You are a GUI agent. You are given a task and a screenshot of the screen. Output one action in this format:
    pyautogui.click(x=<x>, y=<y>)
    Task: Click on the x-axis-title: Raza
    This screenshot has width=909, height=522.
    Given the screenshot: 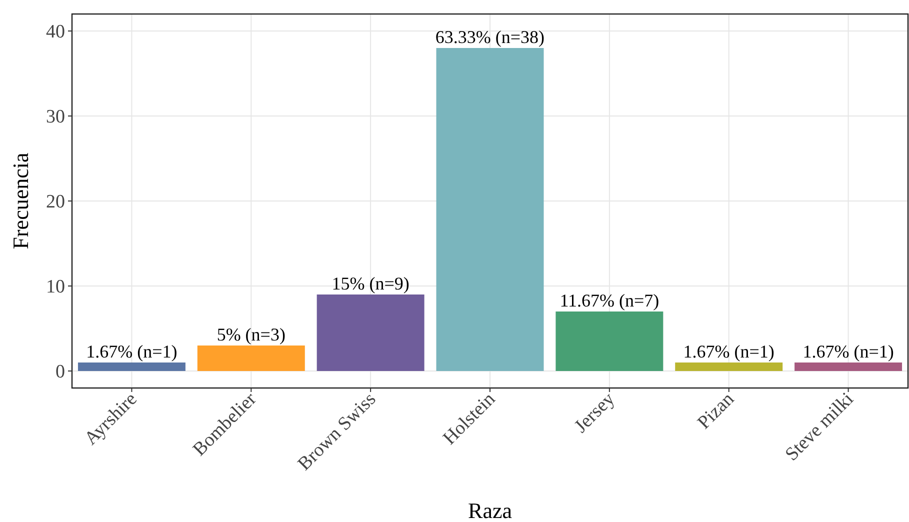 What is the action you would take?
    pyautogui.click(x=490, y=510)
    